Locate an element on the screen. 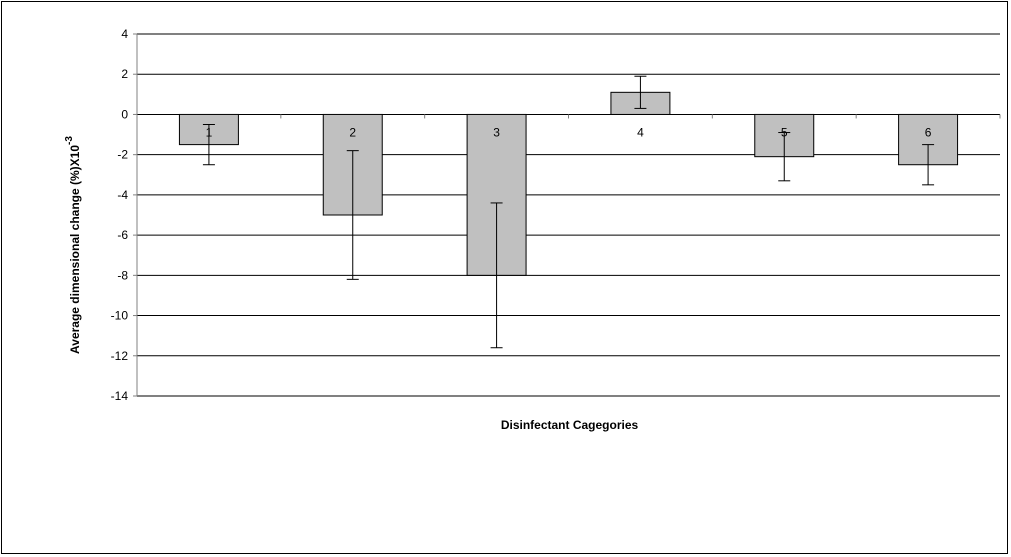 The width and height of the screenshot is (1011, 557). y-tick-label: -10 is located at coordinates (120, 316).